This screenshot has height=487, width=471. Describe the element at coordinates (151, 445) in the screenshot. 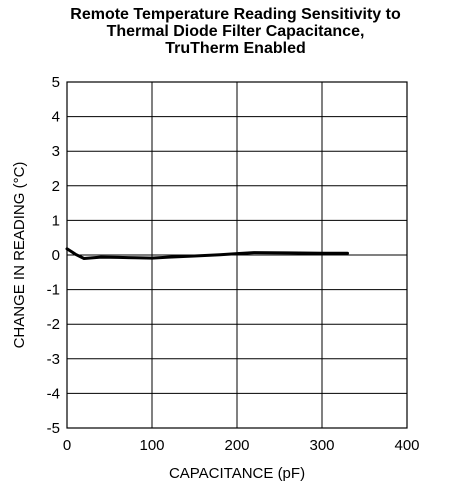

I see `x-tick-label: 100` at that location.